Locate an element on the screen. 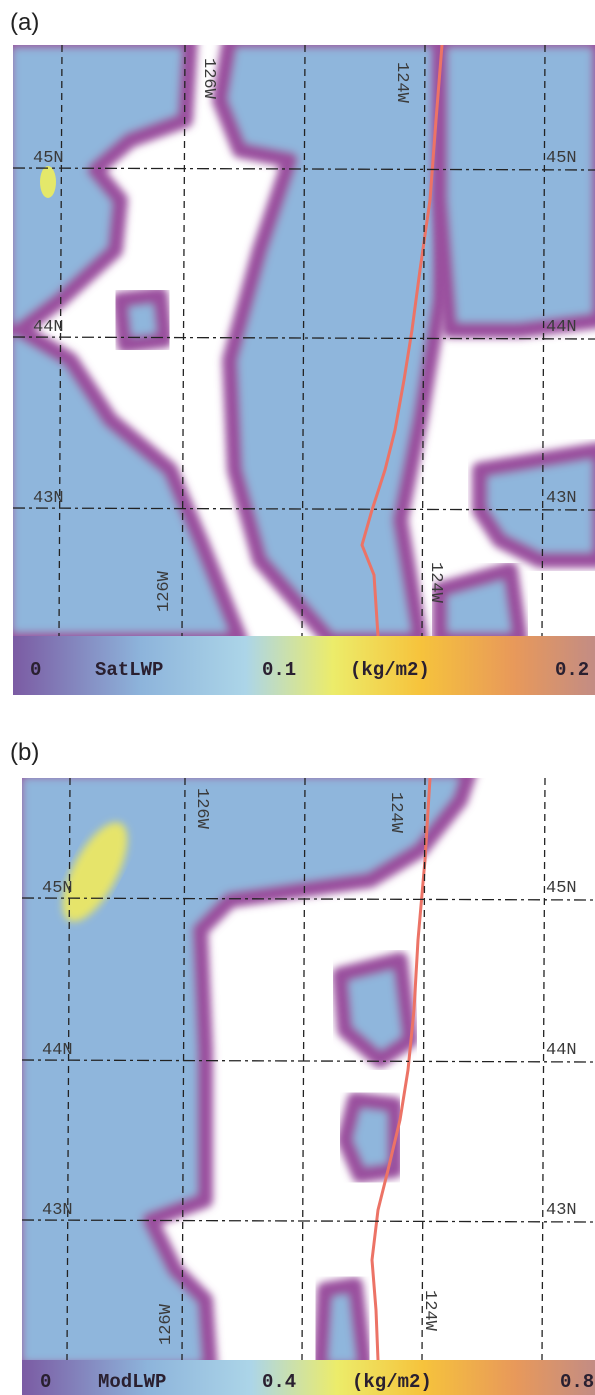 This screenshot has width=595, height=1395. colorbar-label: 0.2 is located at coordinates (572, 670).